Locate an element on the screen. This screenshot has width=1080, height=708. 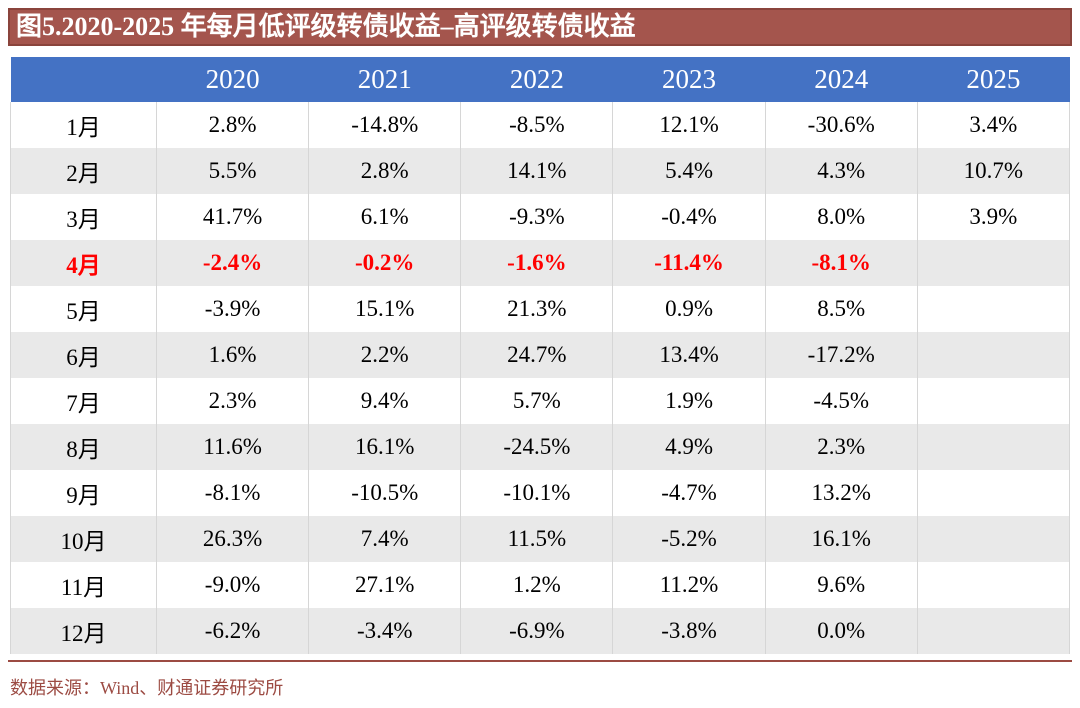
value-cell: 10.7% is located at coordinates (993, 171).